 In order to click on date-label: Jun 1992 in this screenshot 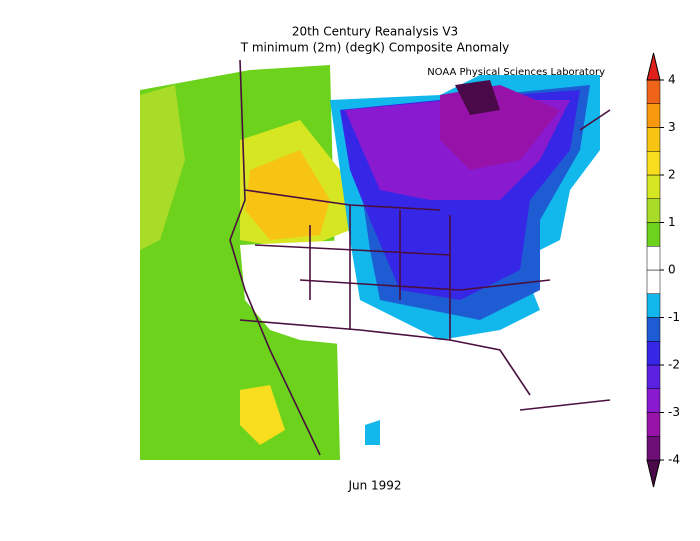, I will do `click(374, 486)`.